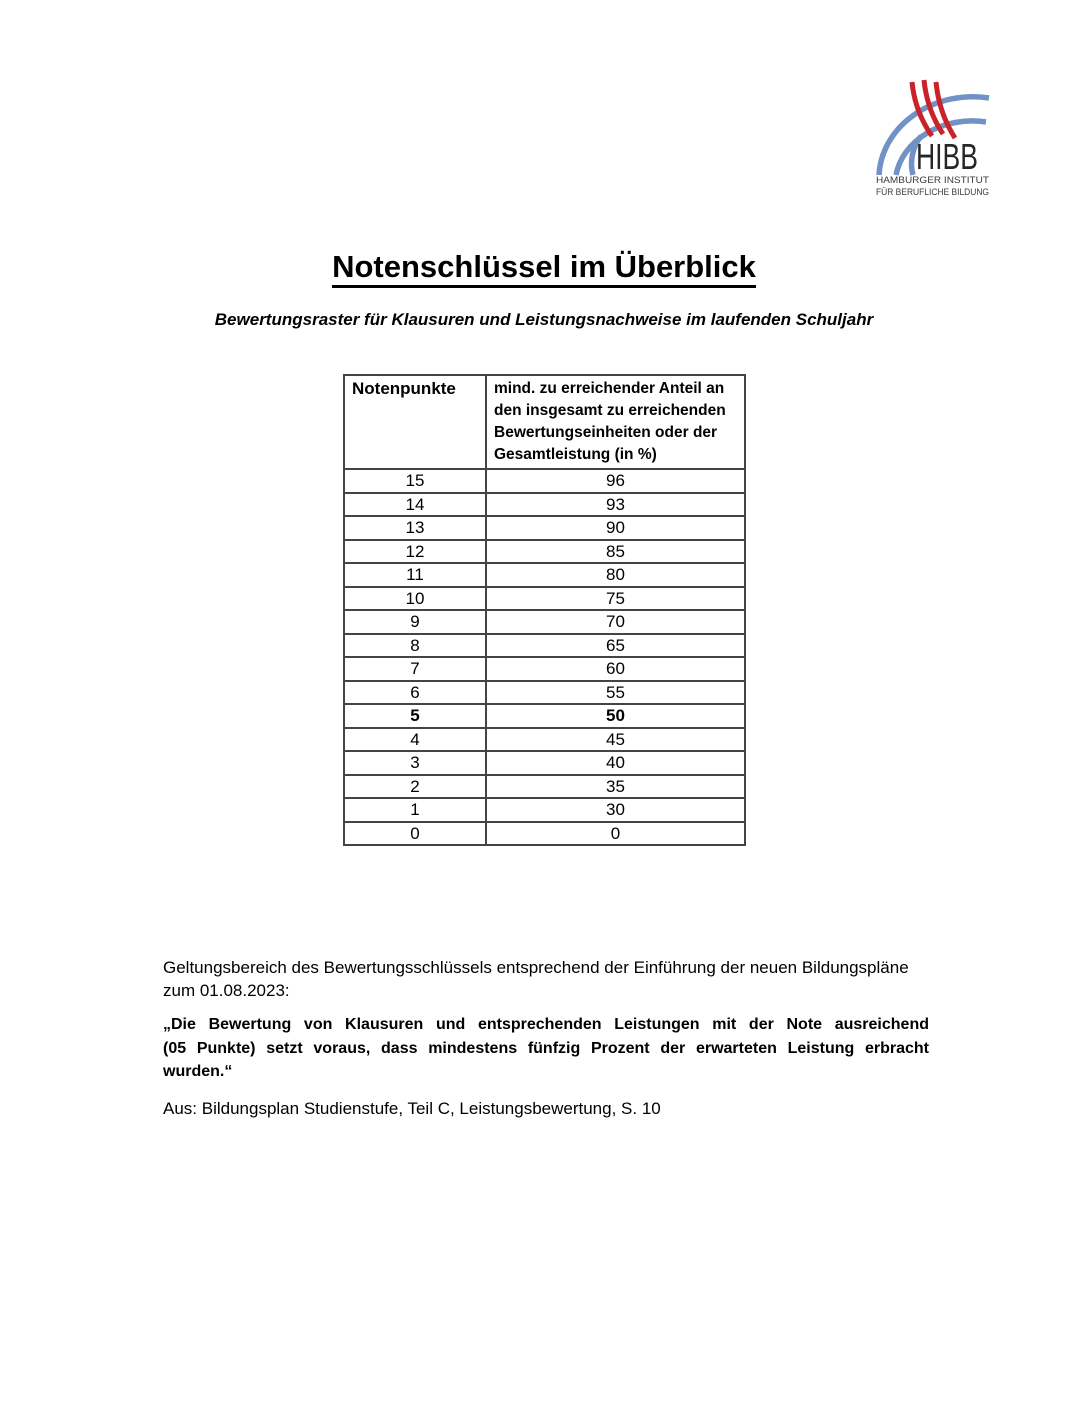  What do you see at coordinates (615, 551) in the screenshot?
I see `anteil-cell: 85` at bounding box center [615, 551].